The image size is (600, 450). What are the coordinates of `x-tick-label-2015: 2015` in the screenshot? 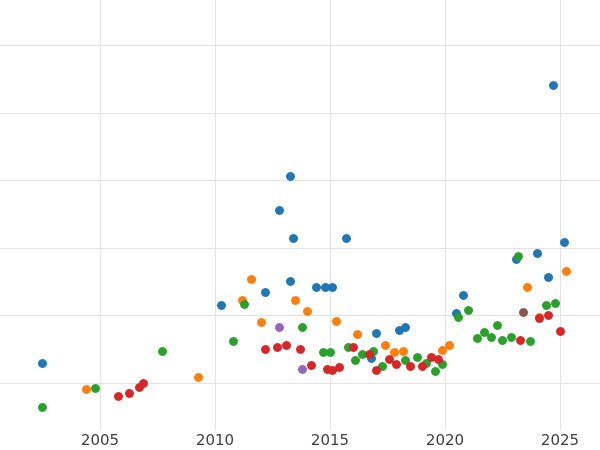 It's located at (330, 440).